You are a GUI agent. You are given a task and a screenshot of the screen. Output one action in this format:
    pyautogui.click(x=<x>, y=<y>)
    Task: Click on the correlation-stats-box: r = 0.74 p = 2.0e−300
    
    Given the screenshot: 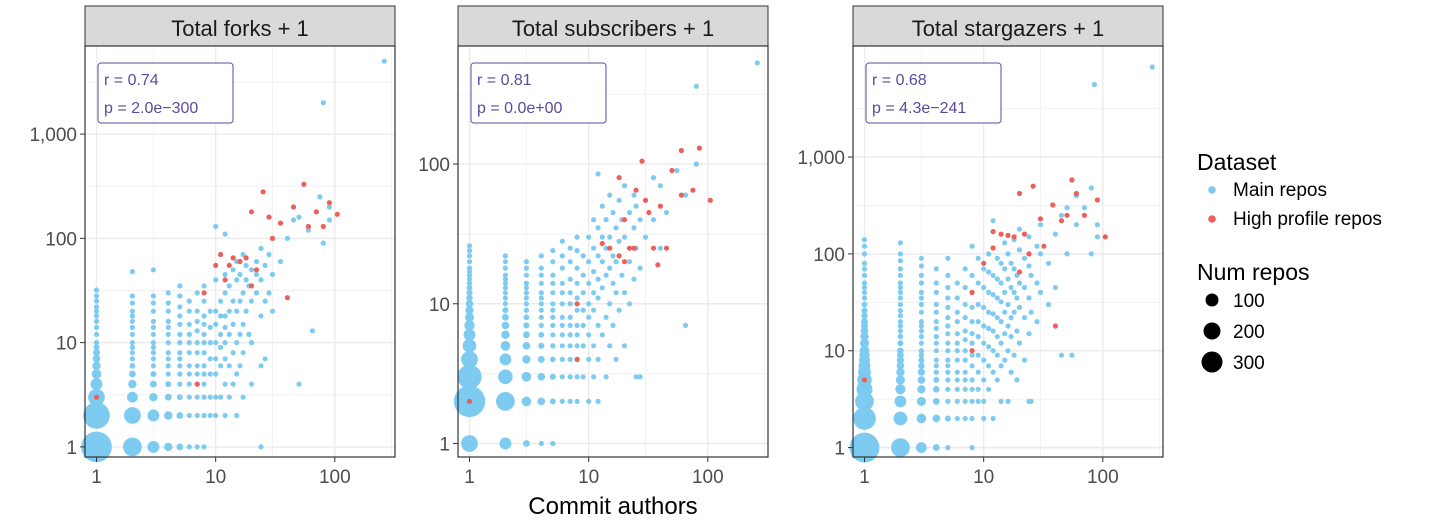 What is the action you would take?
    pyautogui.click(x=165, y=93)
    